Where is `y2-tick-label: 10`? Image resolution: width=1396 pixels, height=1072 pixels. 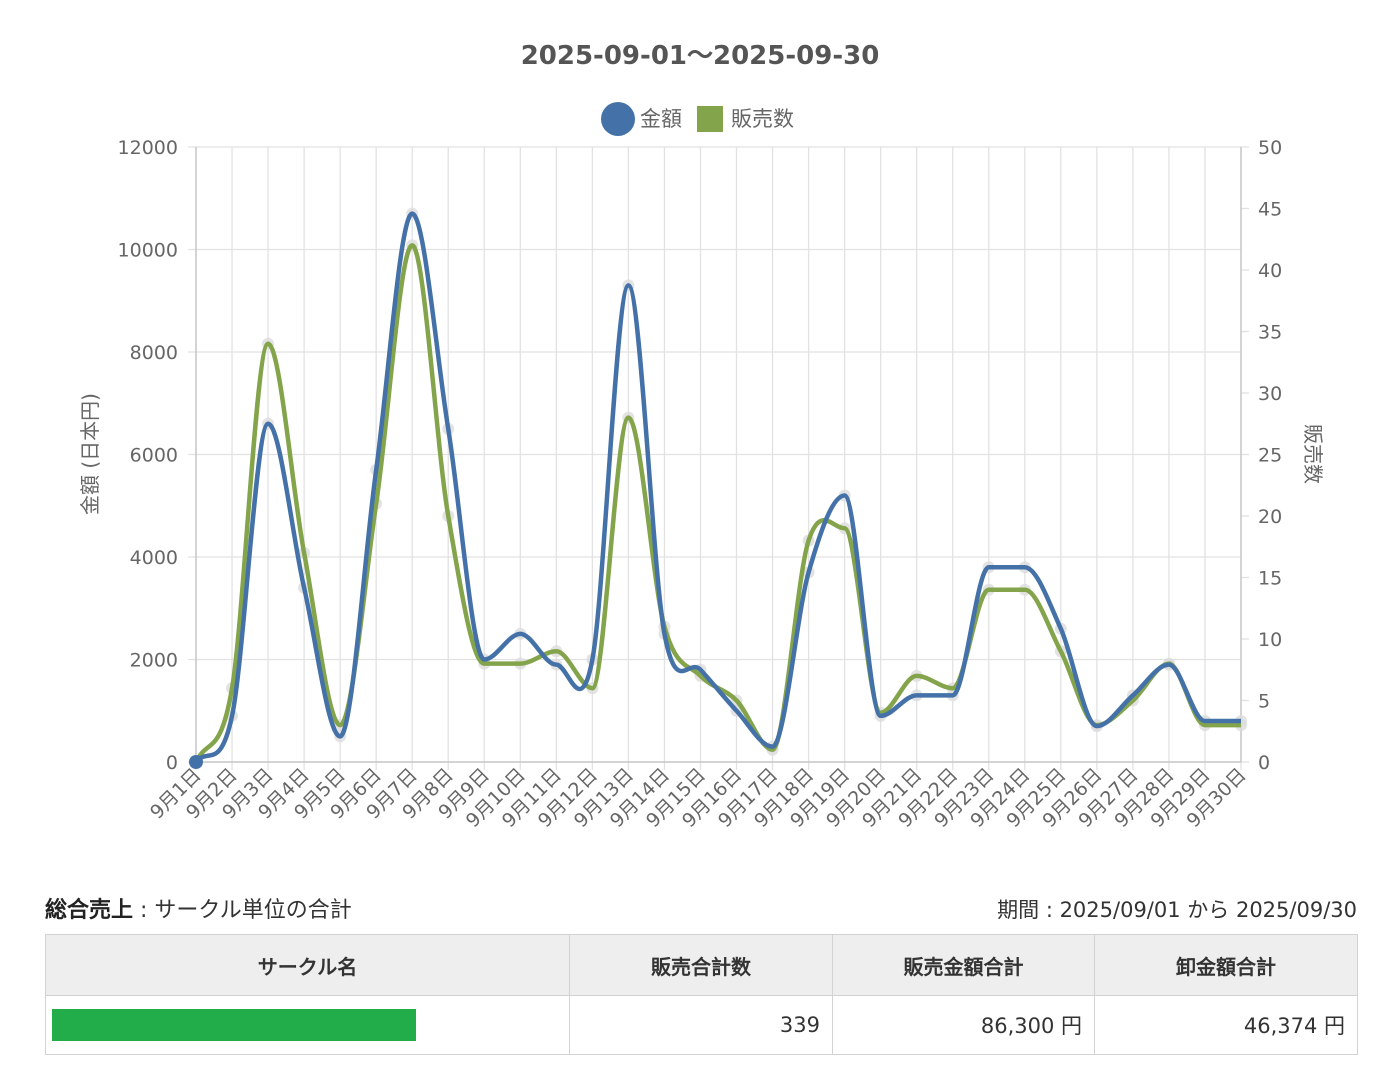 y2-tick-label: 10 is located at coordinates (1270, 640).